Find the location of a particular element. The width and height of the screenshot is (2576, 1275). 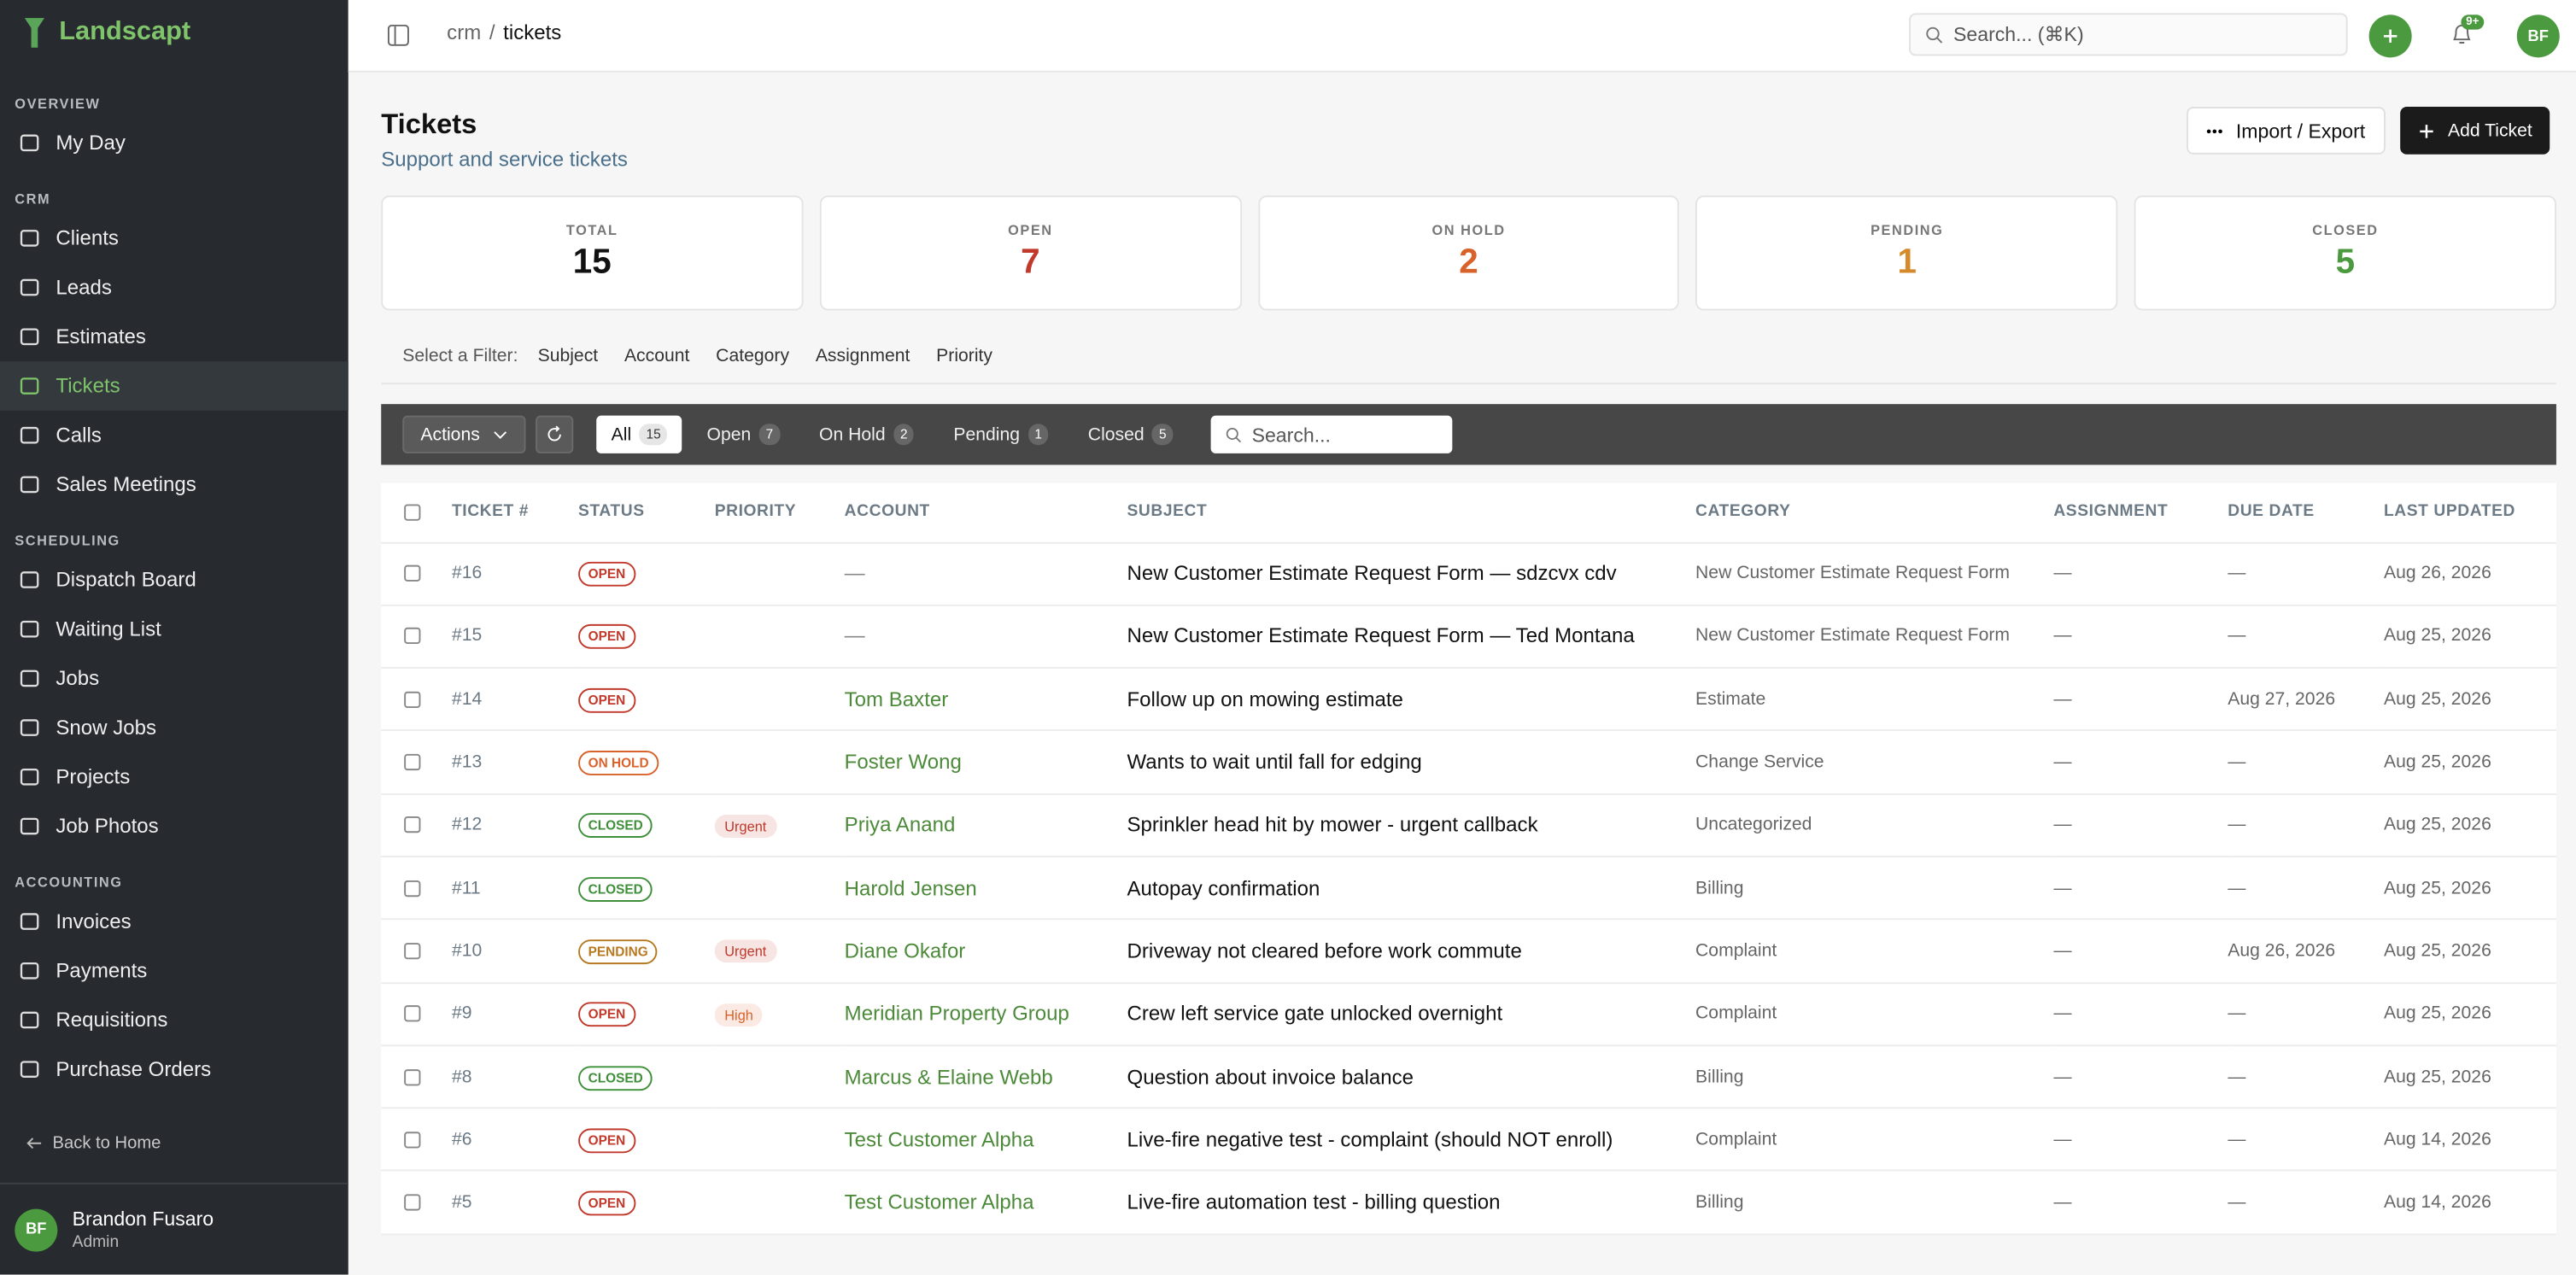

header-cell: STATUS is located at coordinates (646, 513).